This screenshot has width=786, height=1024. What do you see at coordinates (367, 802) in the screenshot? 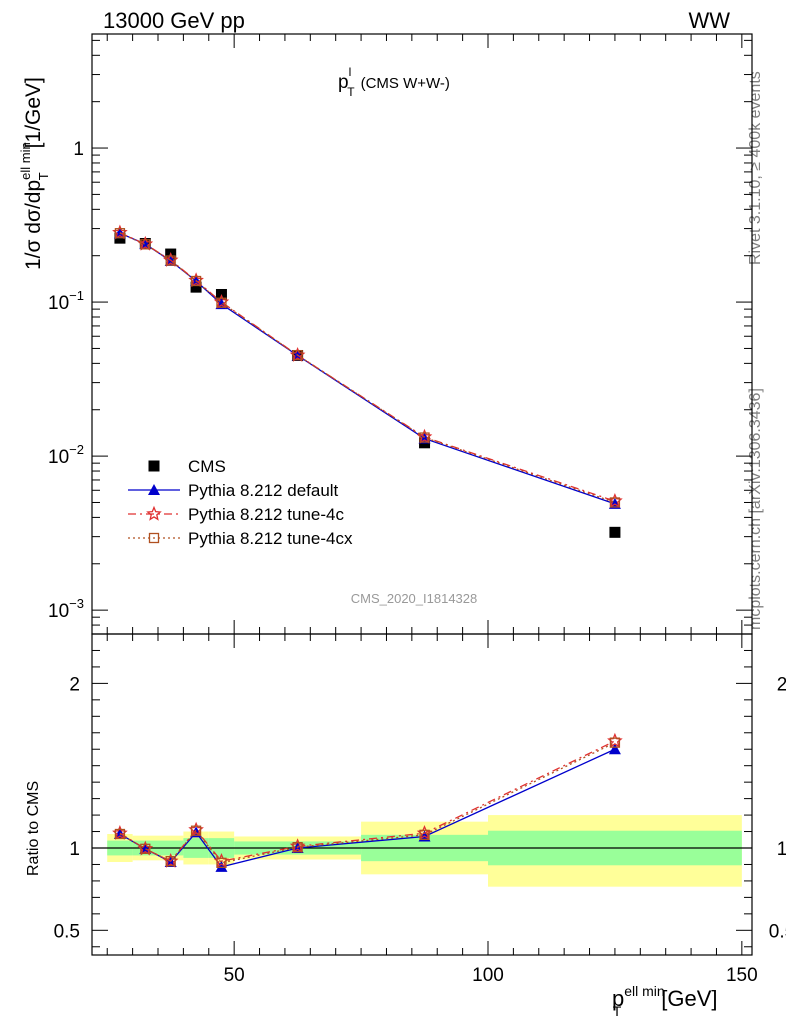
I see `series-bottom` at bounding box center [367, 802].